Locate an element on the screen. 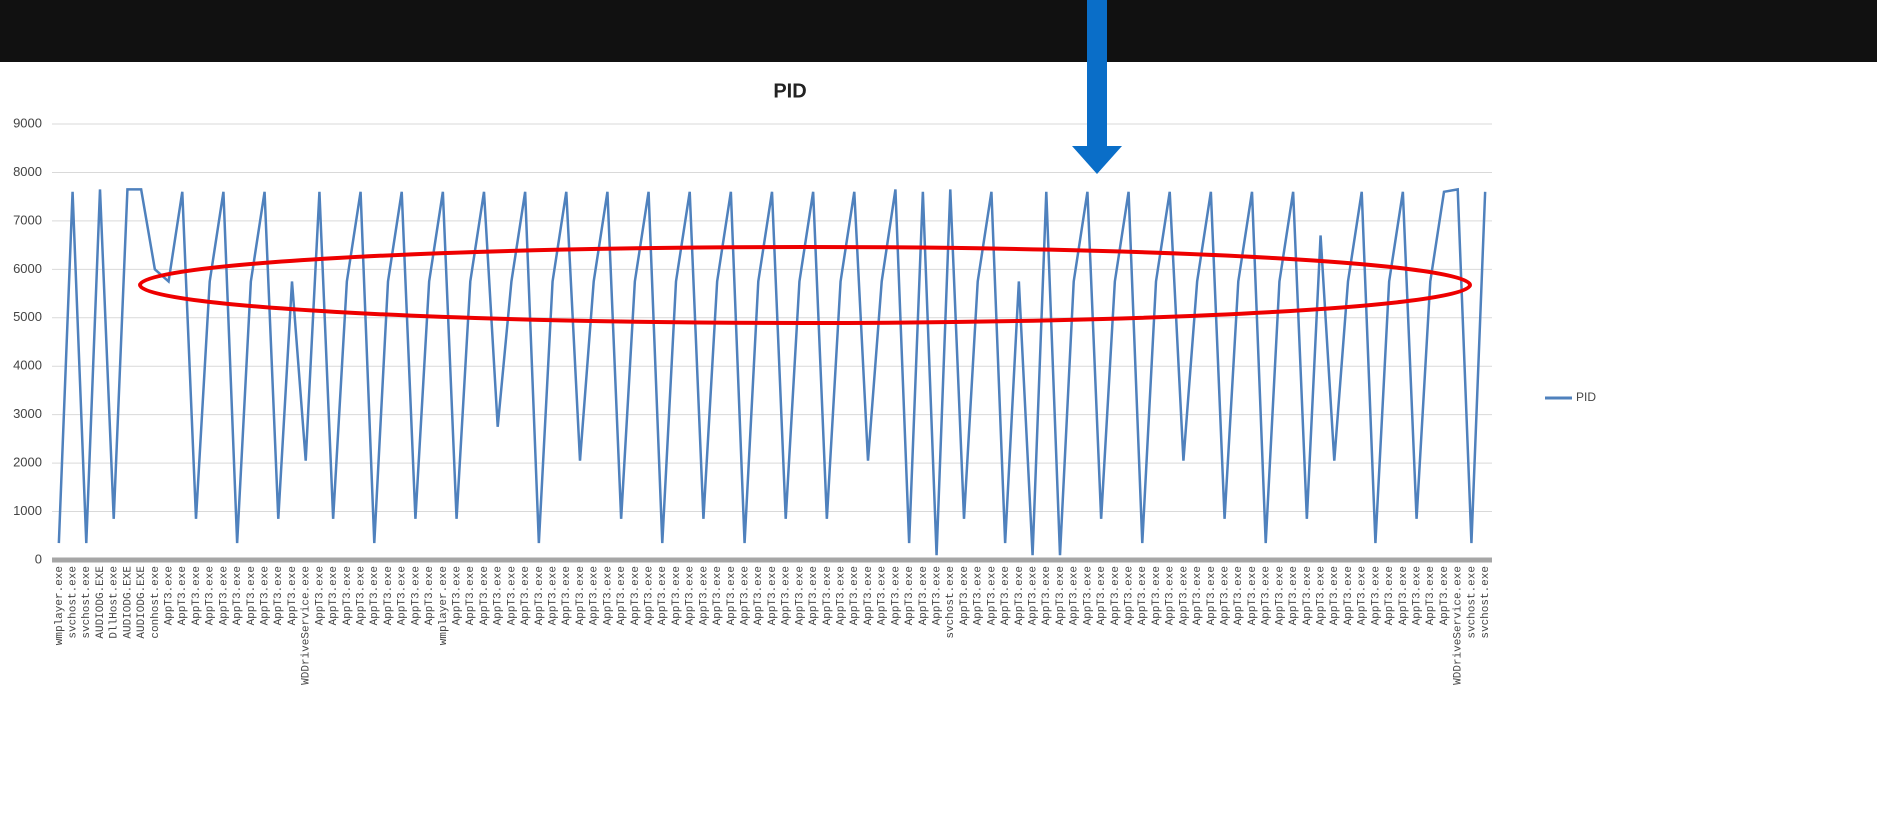 The image size is (1877, 821). x-tick-label: conhost.exe is located at coordinates (156, 602).